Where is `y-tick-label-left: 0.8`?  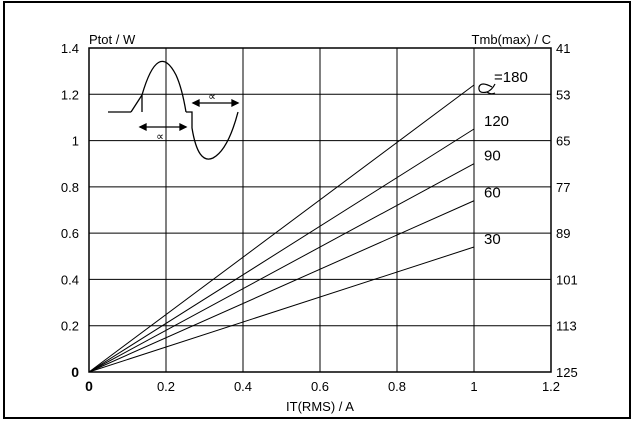
y-tick-label-left: 0.8 is located at coordinates (70, 187).